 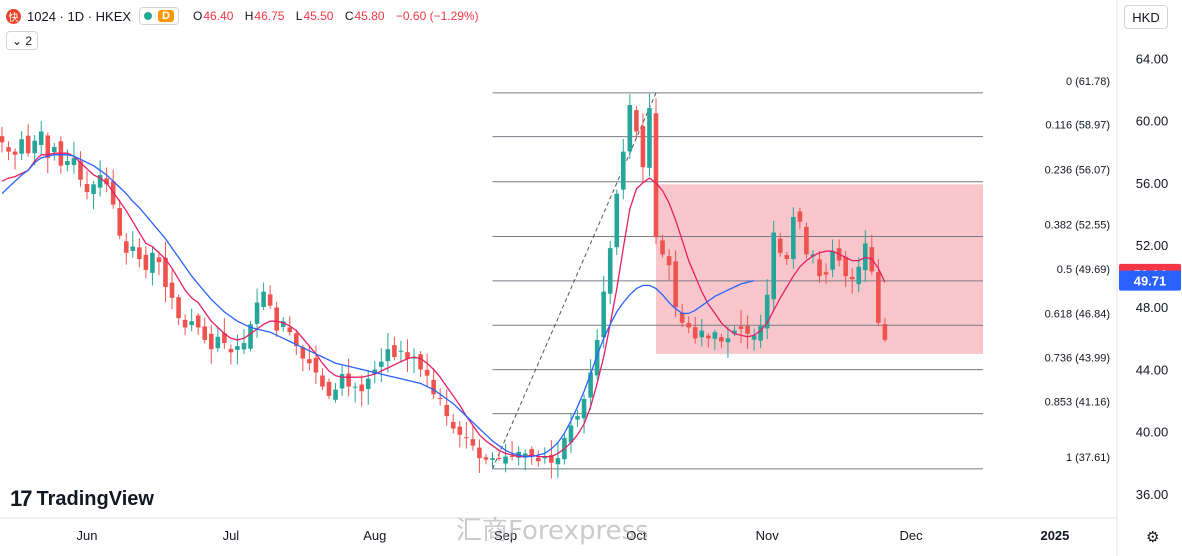 What do you see at coordinates (1083, 270) in the screenshot?
I see `fib-level-label: 0.5 (49.69)` at bounding box center [1083, 270].